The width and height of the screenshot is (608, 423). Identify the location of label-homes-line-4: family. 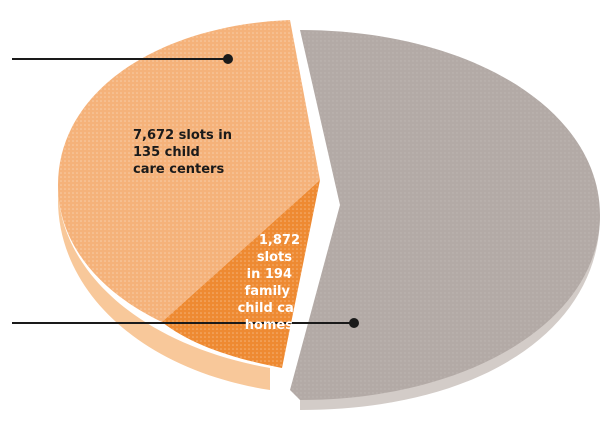
(268, 291).